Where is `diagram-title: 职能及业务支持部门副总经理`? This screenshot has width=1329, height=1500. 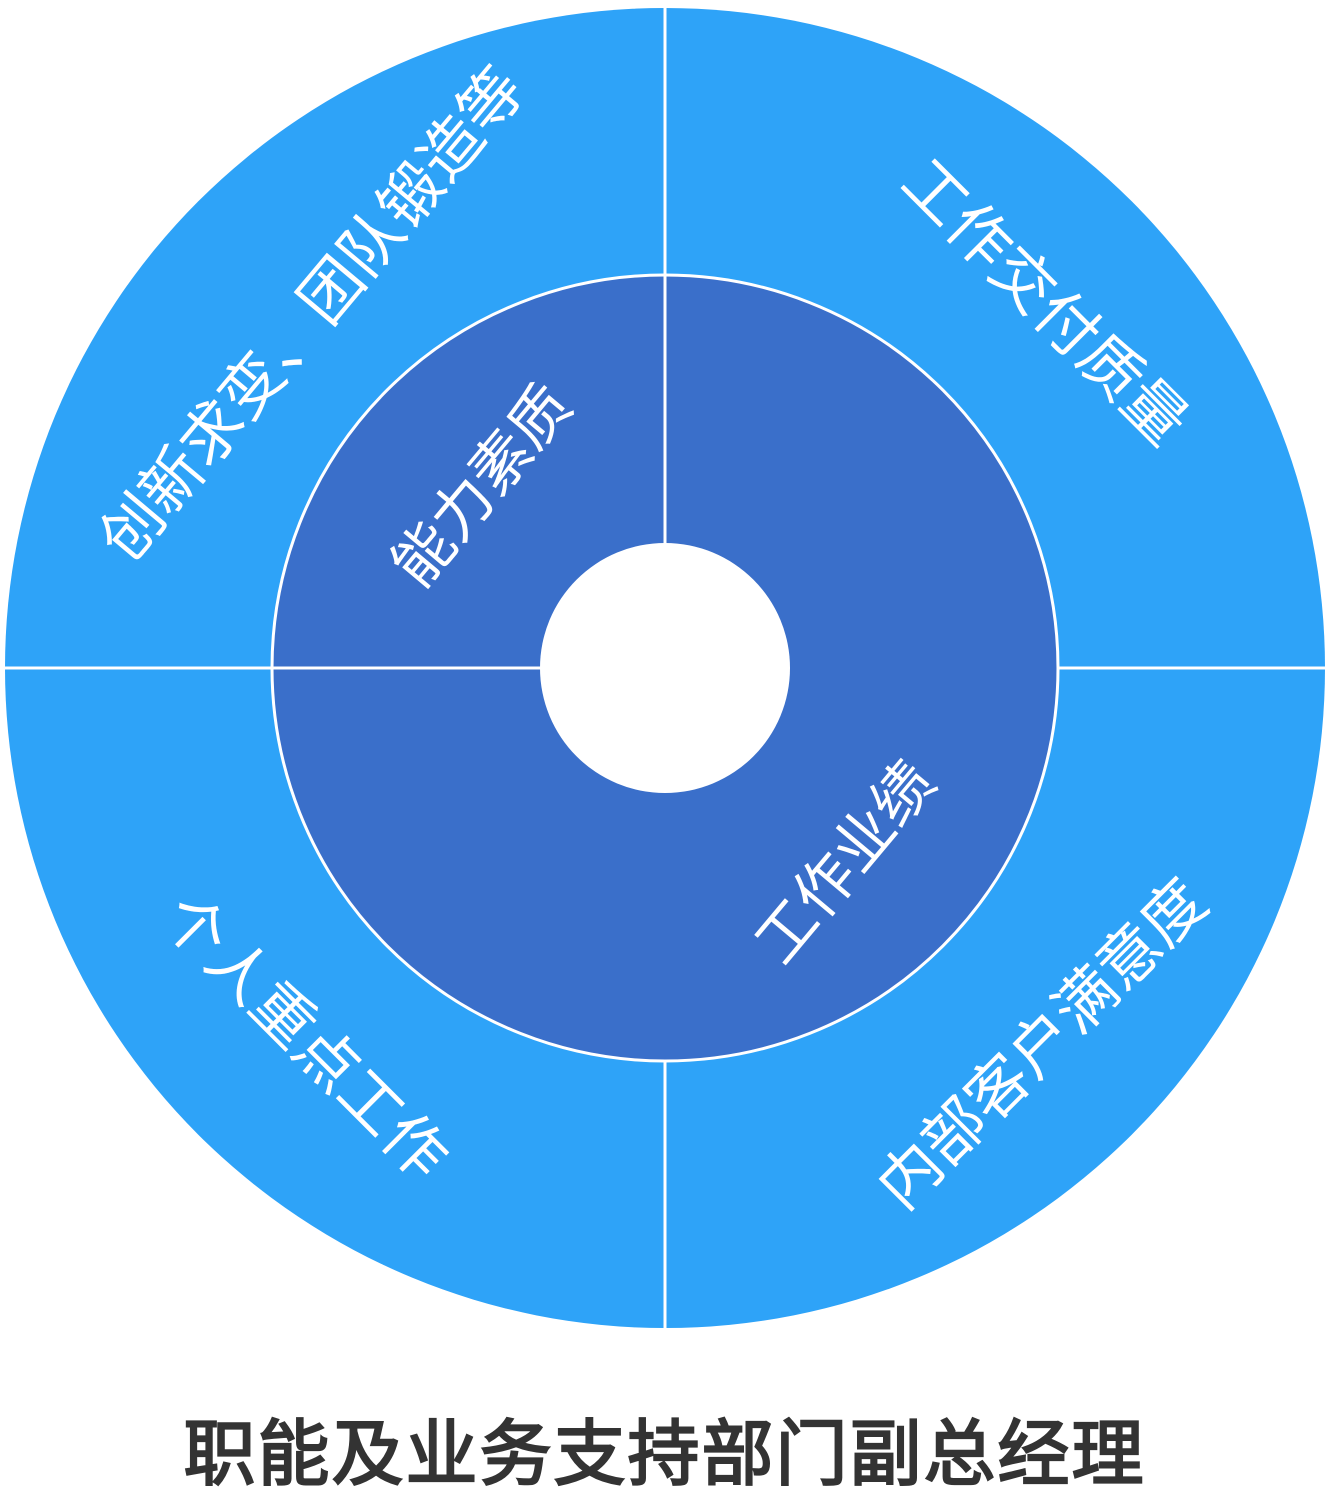 diagram-title: 职能及业务支持部门副总经理 is located at coordinates (664, 1454).